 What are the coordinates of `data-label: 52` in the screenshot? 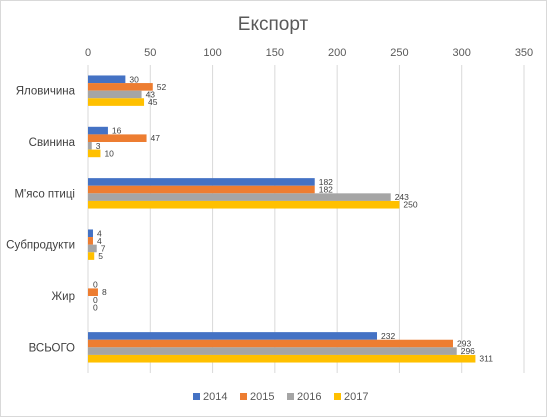 It's located at (162, 87).